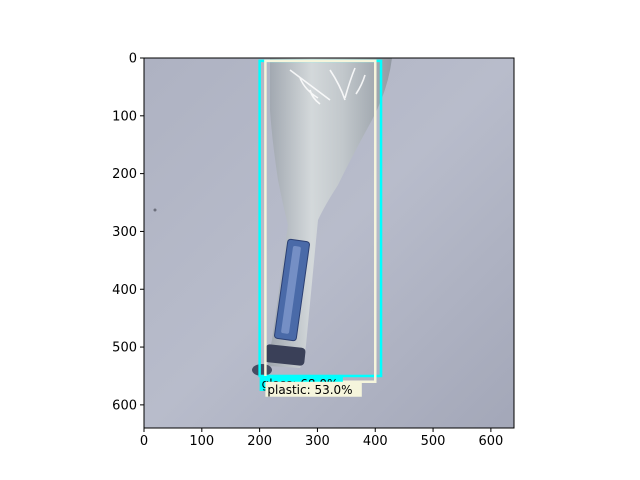  Describe the element at coordinates (259, 441) in the screenshot. I see `x-tick-label: 200` at that location.